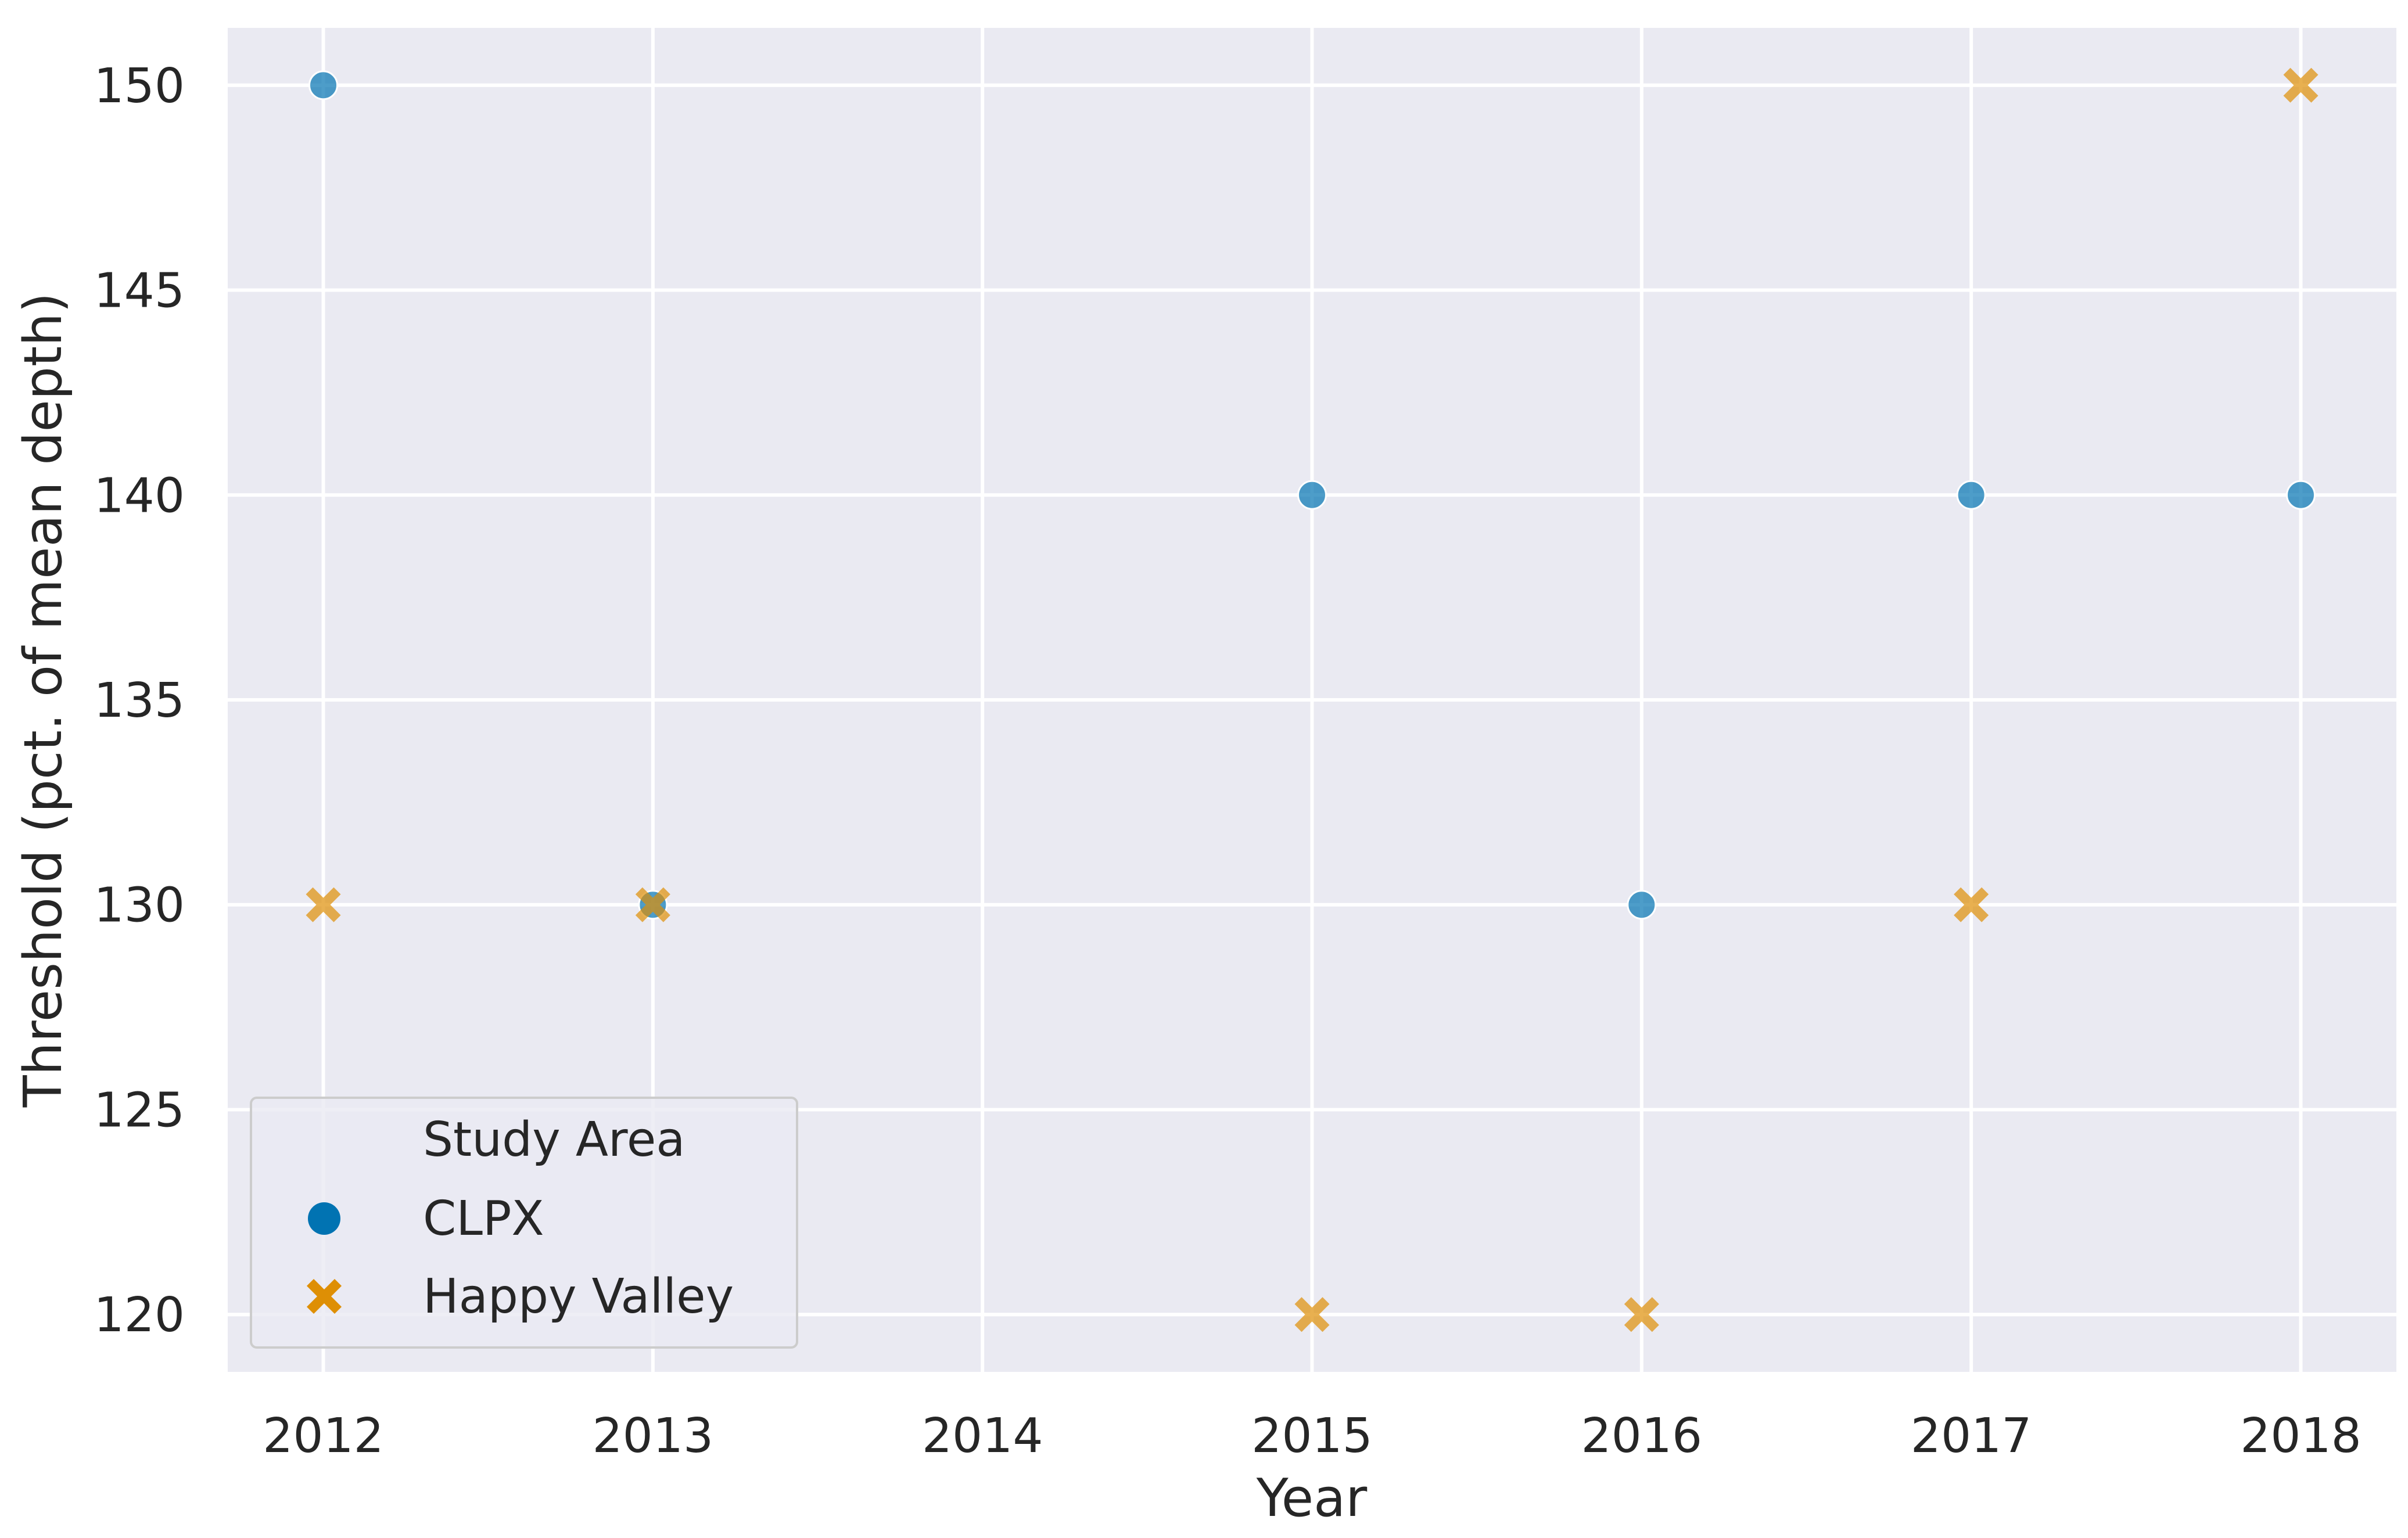 This screenshot has height=1538, width=2408. I want to click on y-tick-label: 145, so click(139, 291).